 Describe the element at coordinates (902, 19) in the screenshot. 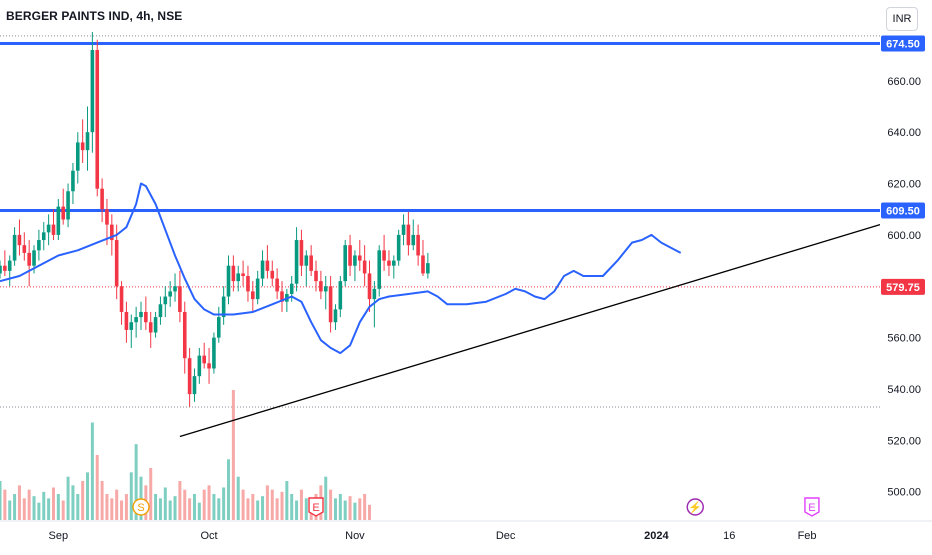

I see `currency-button: INR` at that location.